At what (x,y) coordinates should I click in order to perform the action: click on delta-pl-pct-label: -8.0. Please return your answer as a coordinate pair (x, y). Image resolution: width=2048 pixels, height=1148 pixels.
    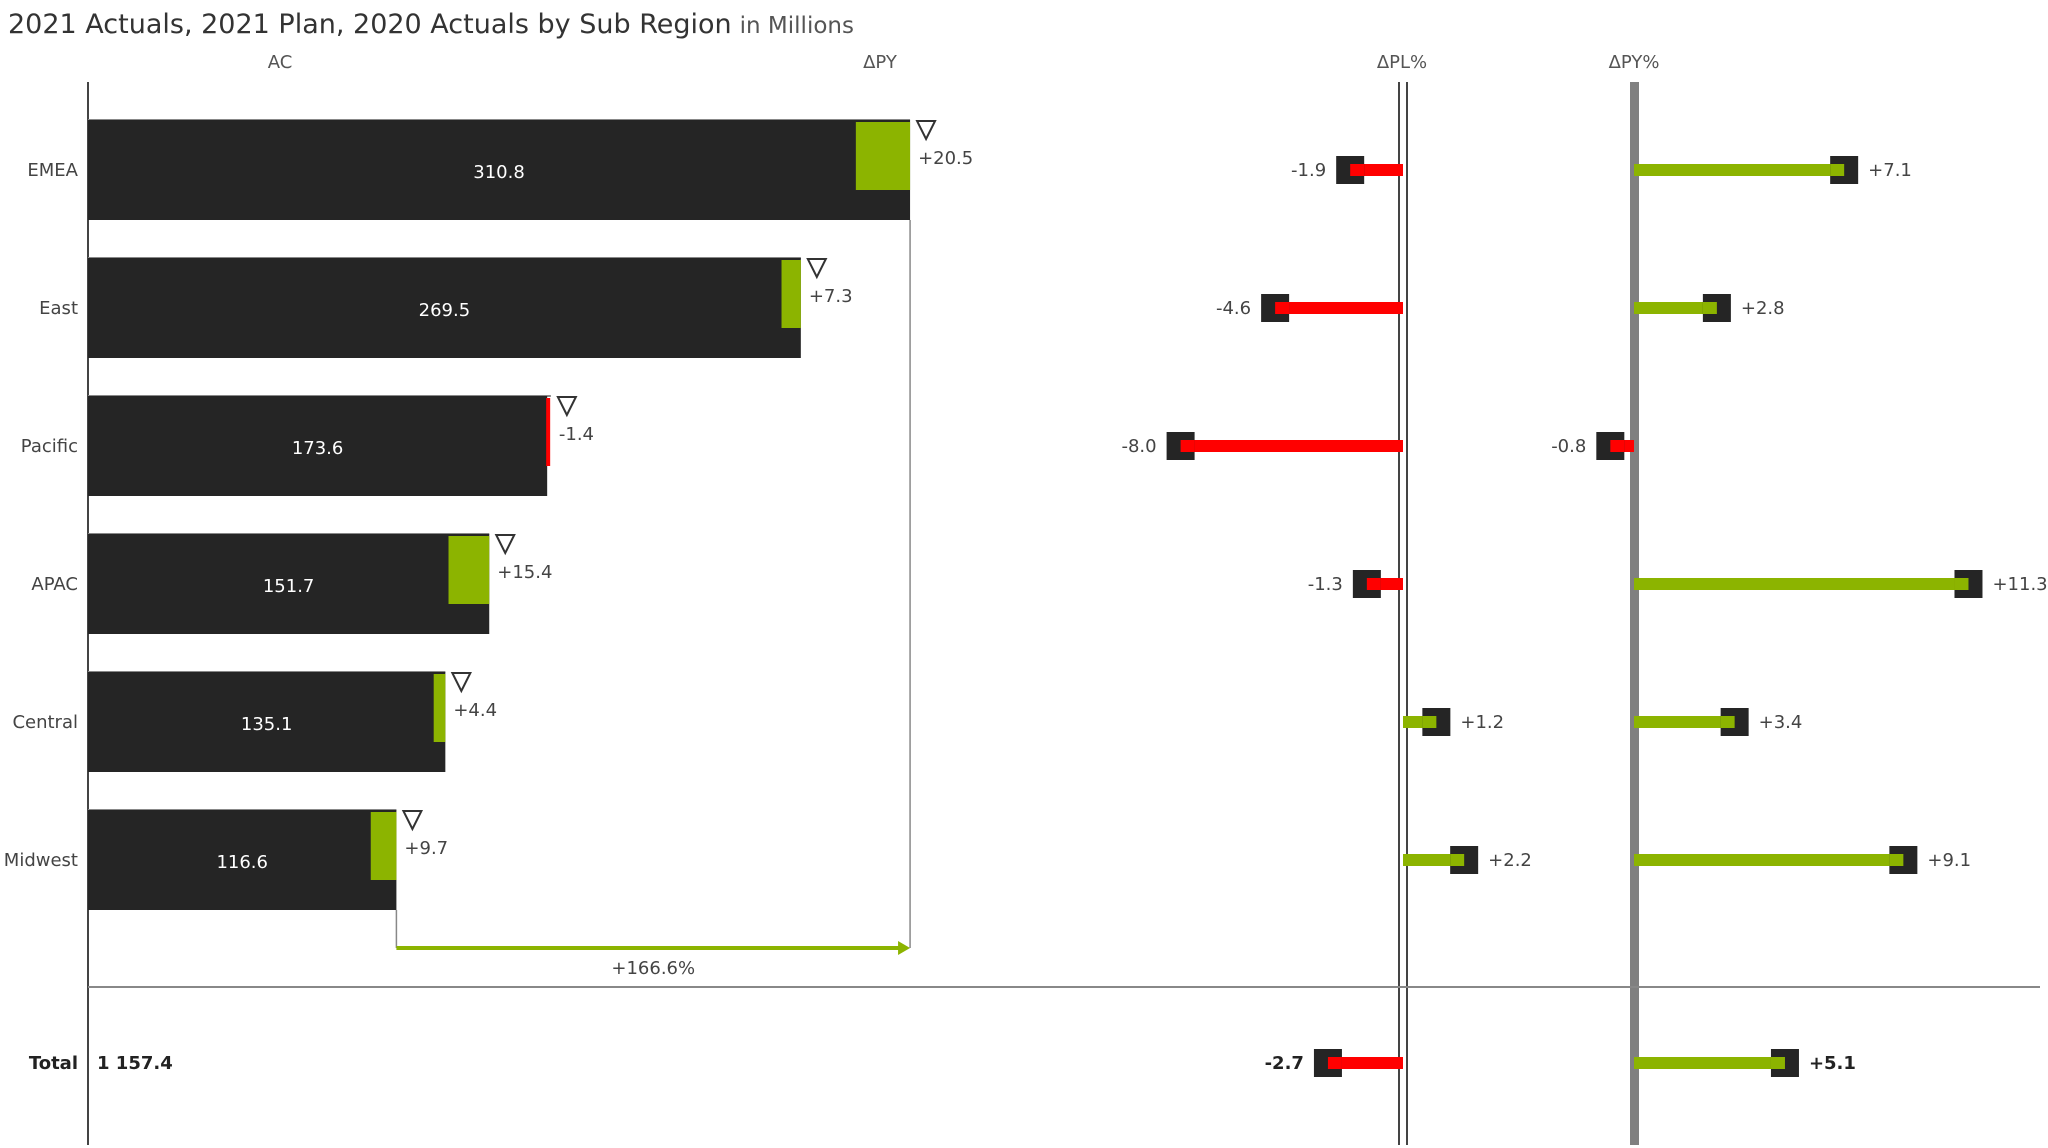
    Looking at the image, I should click on (1138, 446).